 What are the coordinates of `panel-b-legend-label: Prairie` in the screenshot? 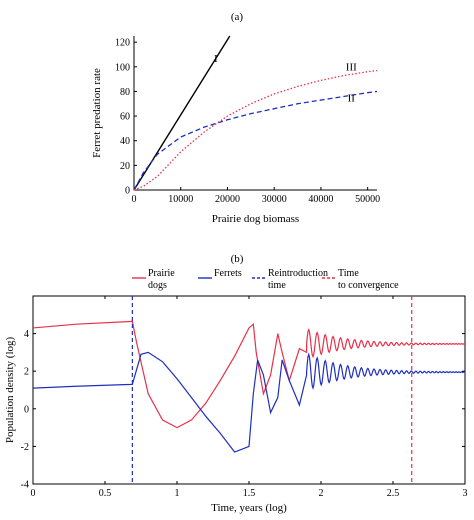 It's located at (161, 273).